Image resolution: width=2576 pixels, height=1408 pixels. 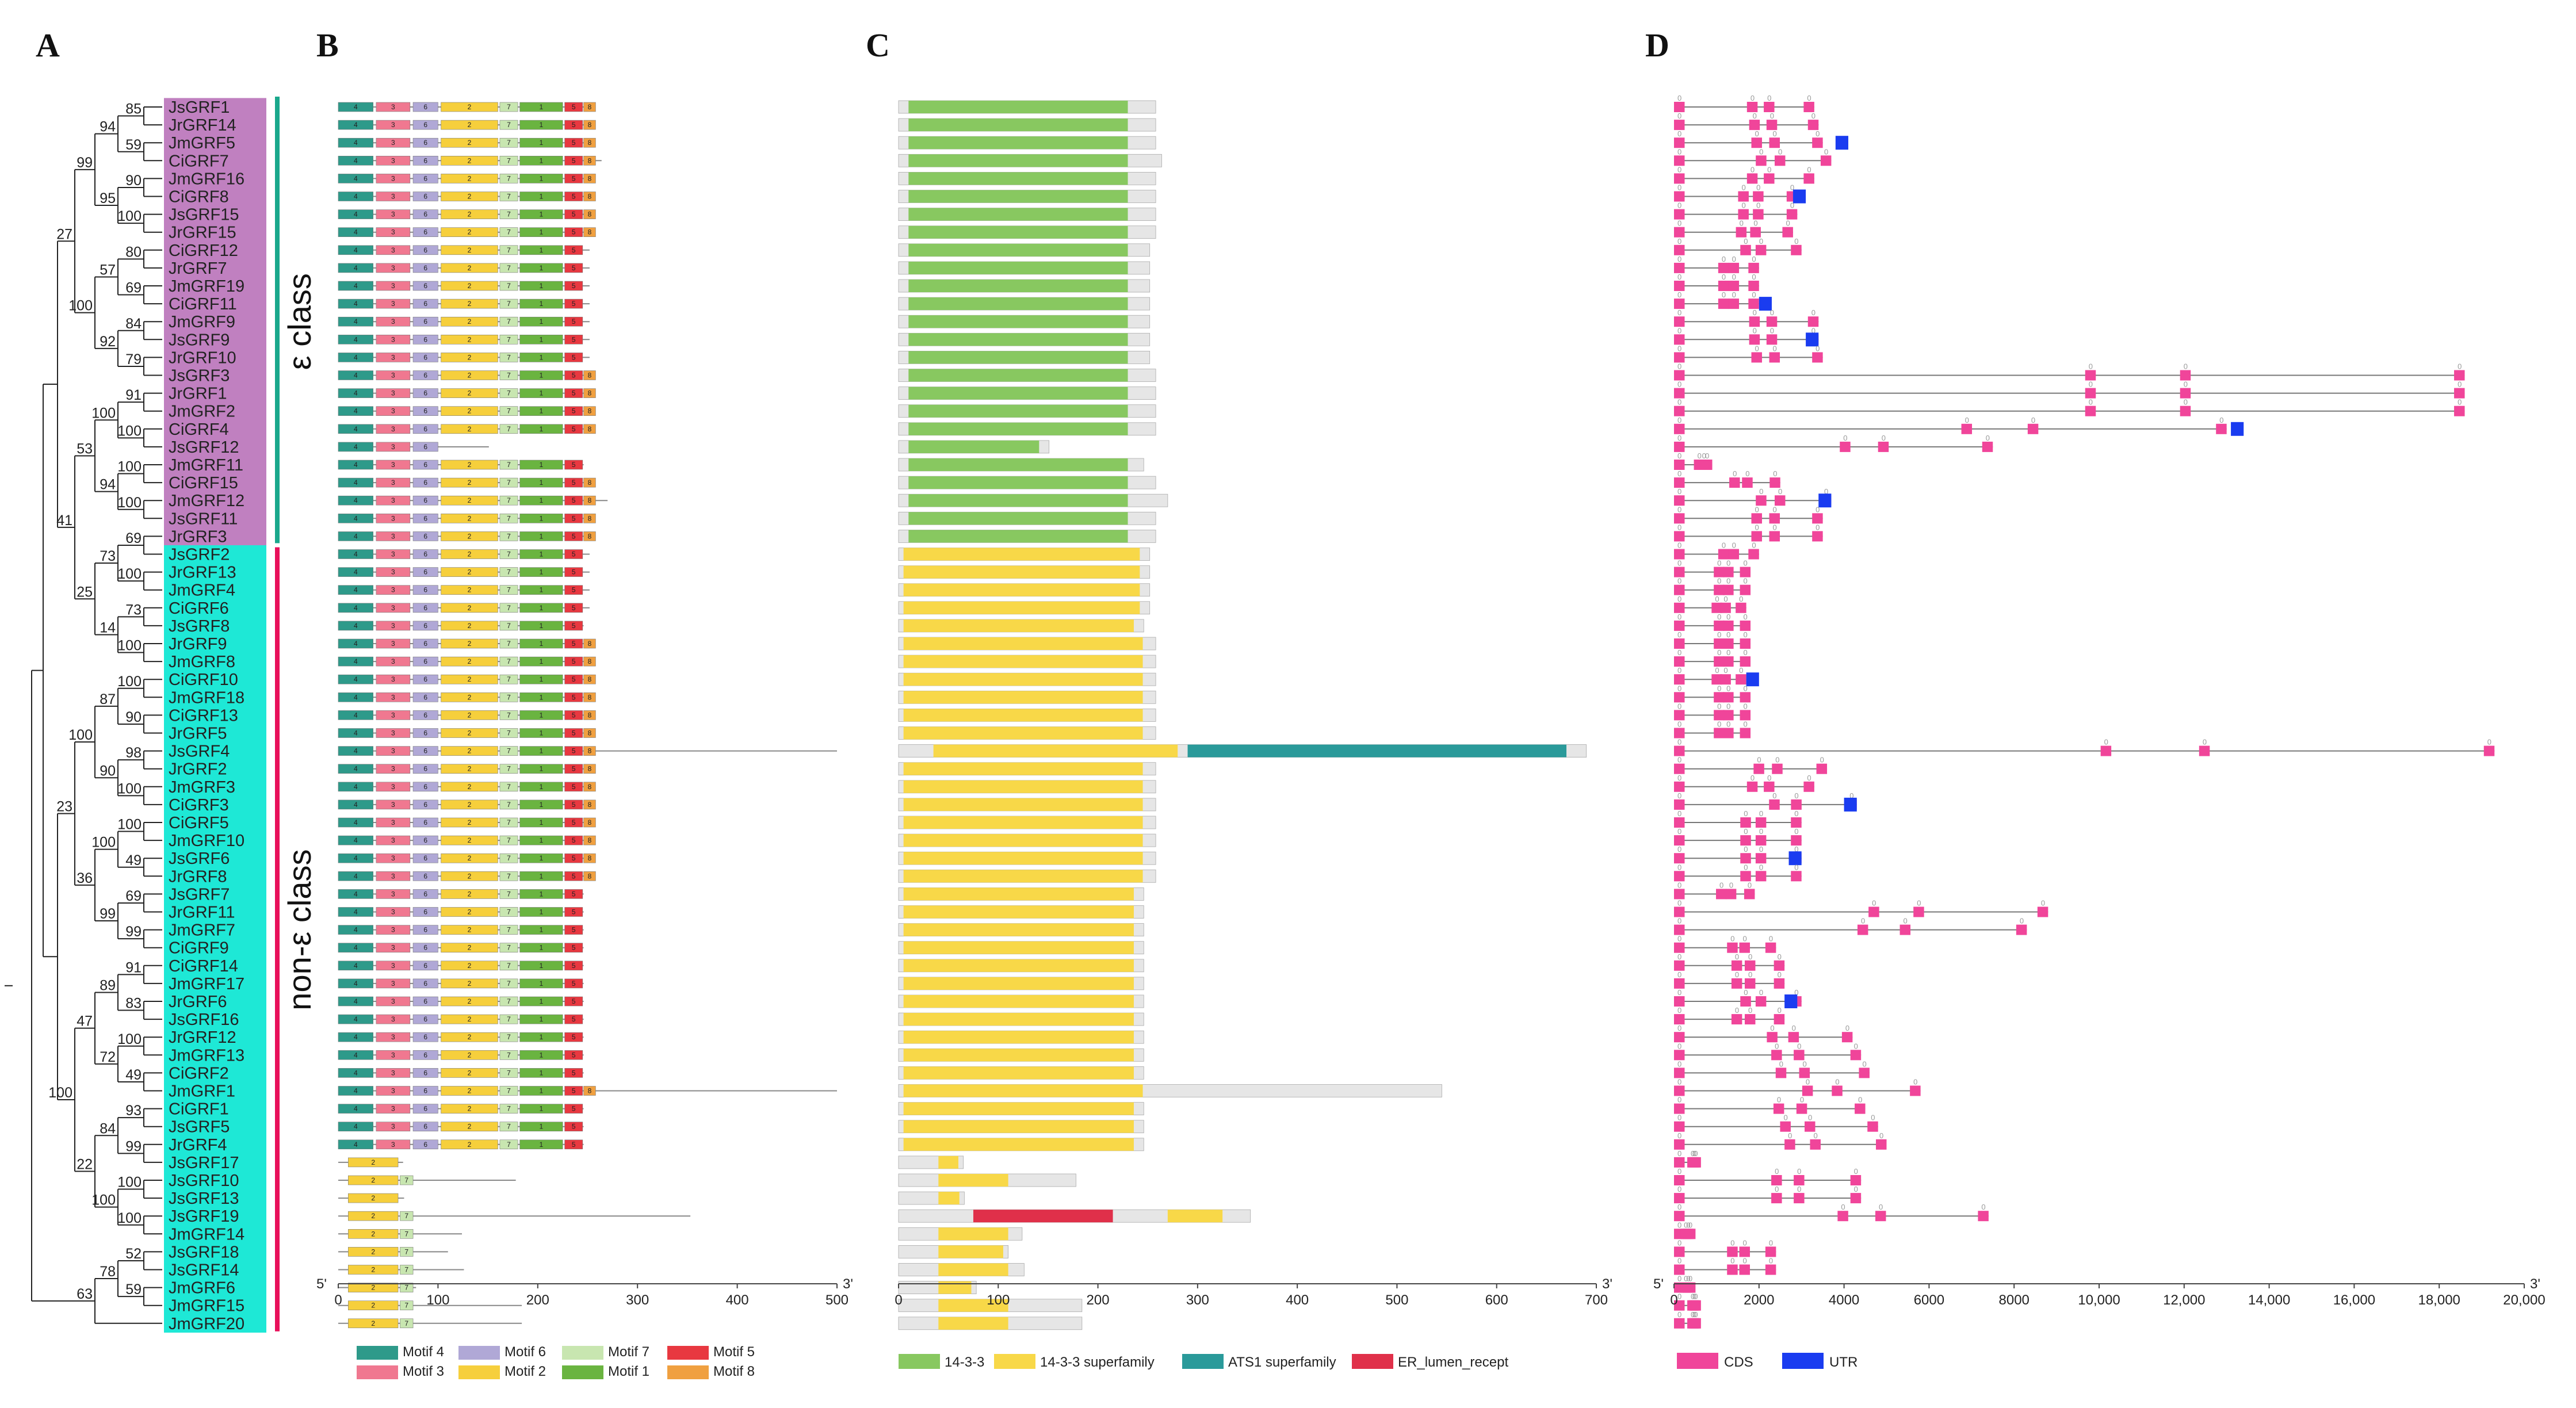 I want to click on panel-d-tick-label: 8000, so click(x=2014, y=1300).